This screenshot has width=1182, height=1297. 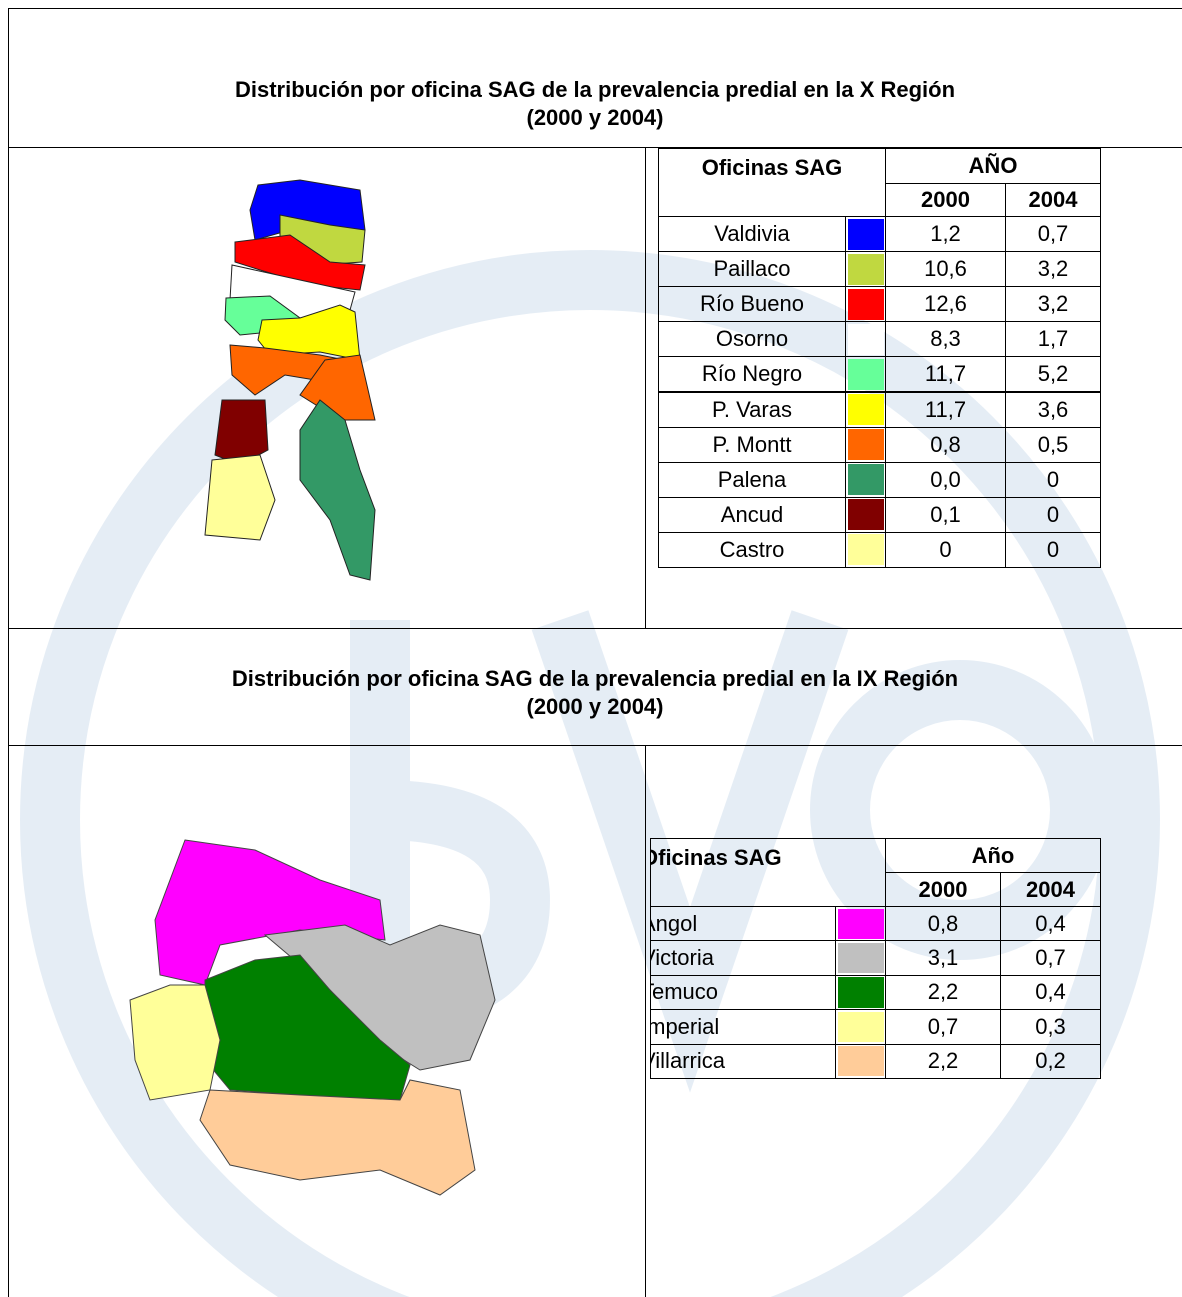 I want to click on value-cell: 1,7, so click(x=1053, y=339).